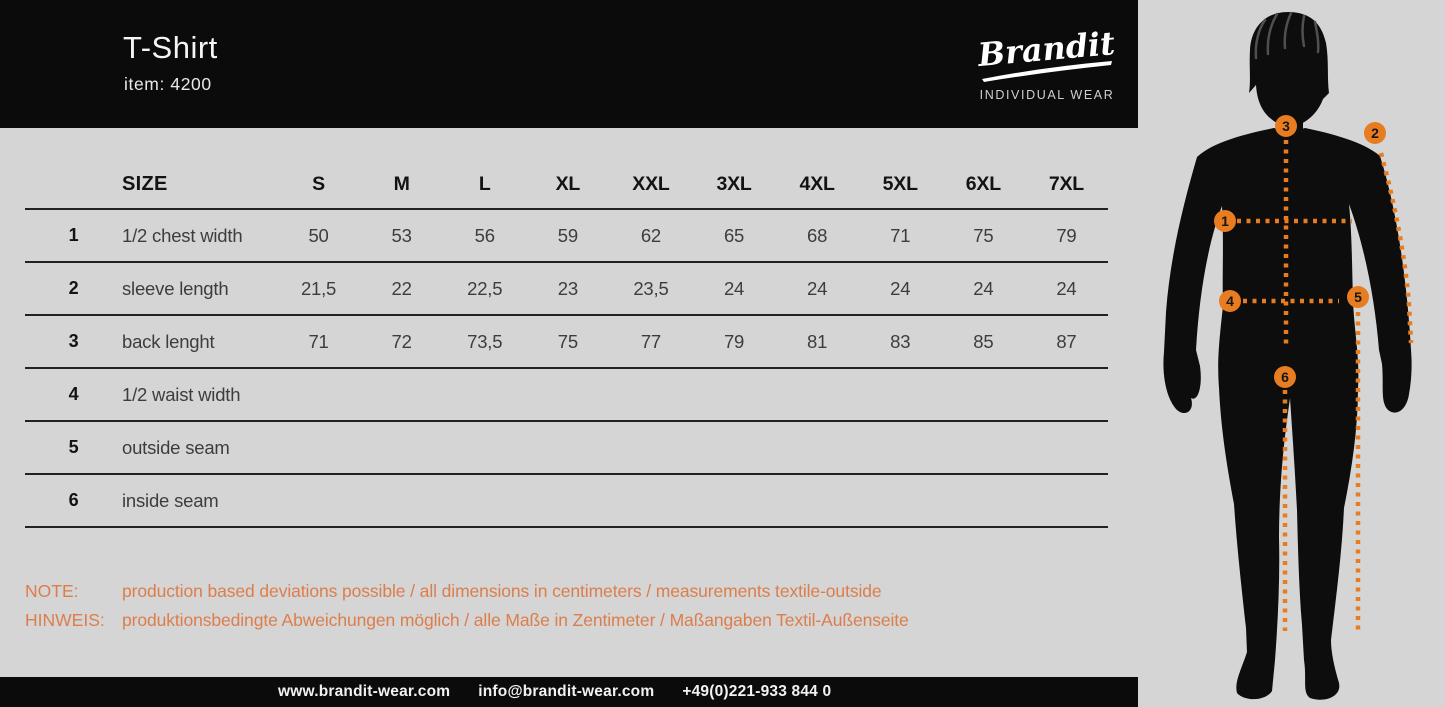 This screenshot has height=707, width=1445. I want to click on brand-tagline: INDIVIDUAL WEAR, so click(1047, 95).